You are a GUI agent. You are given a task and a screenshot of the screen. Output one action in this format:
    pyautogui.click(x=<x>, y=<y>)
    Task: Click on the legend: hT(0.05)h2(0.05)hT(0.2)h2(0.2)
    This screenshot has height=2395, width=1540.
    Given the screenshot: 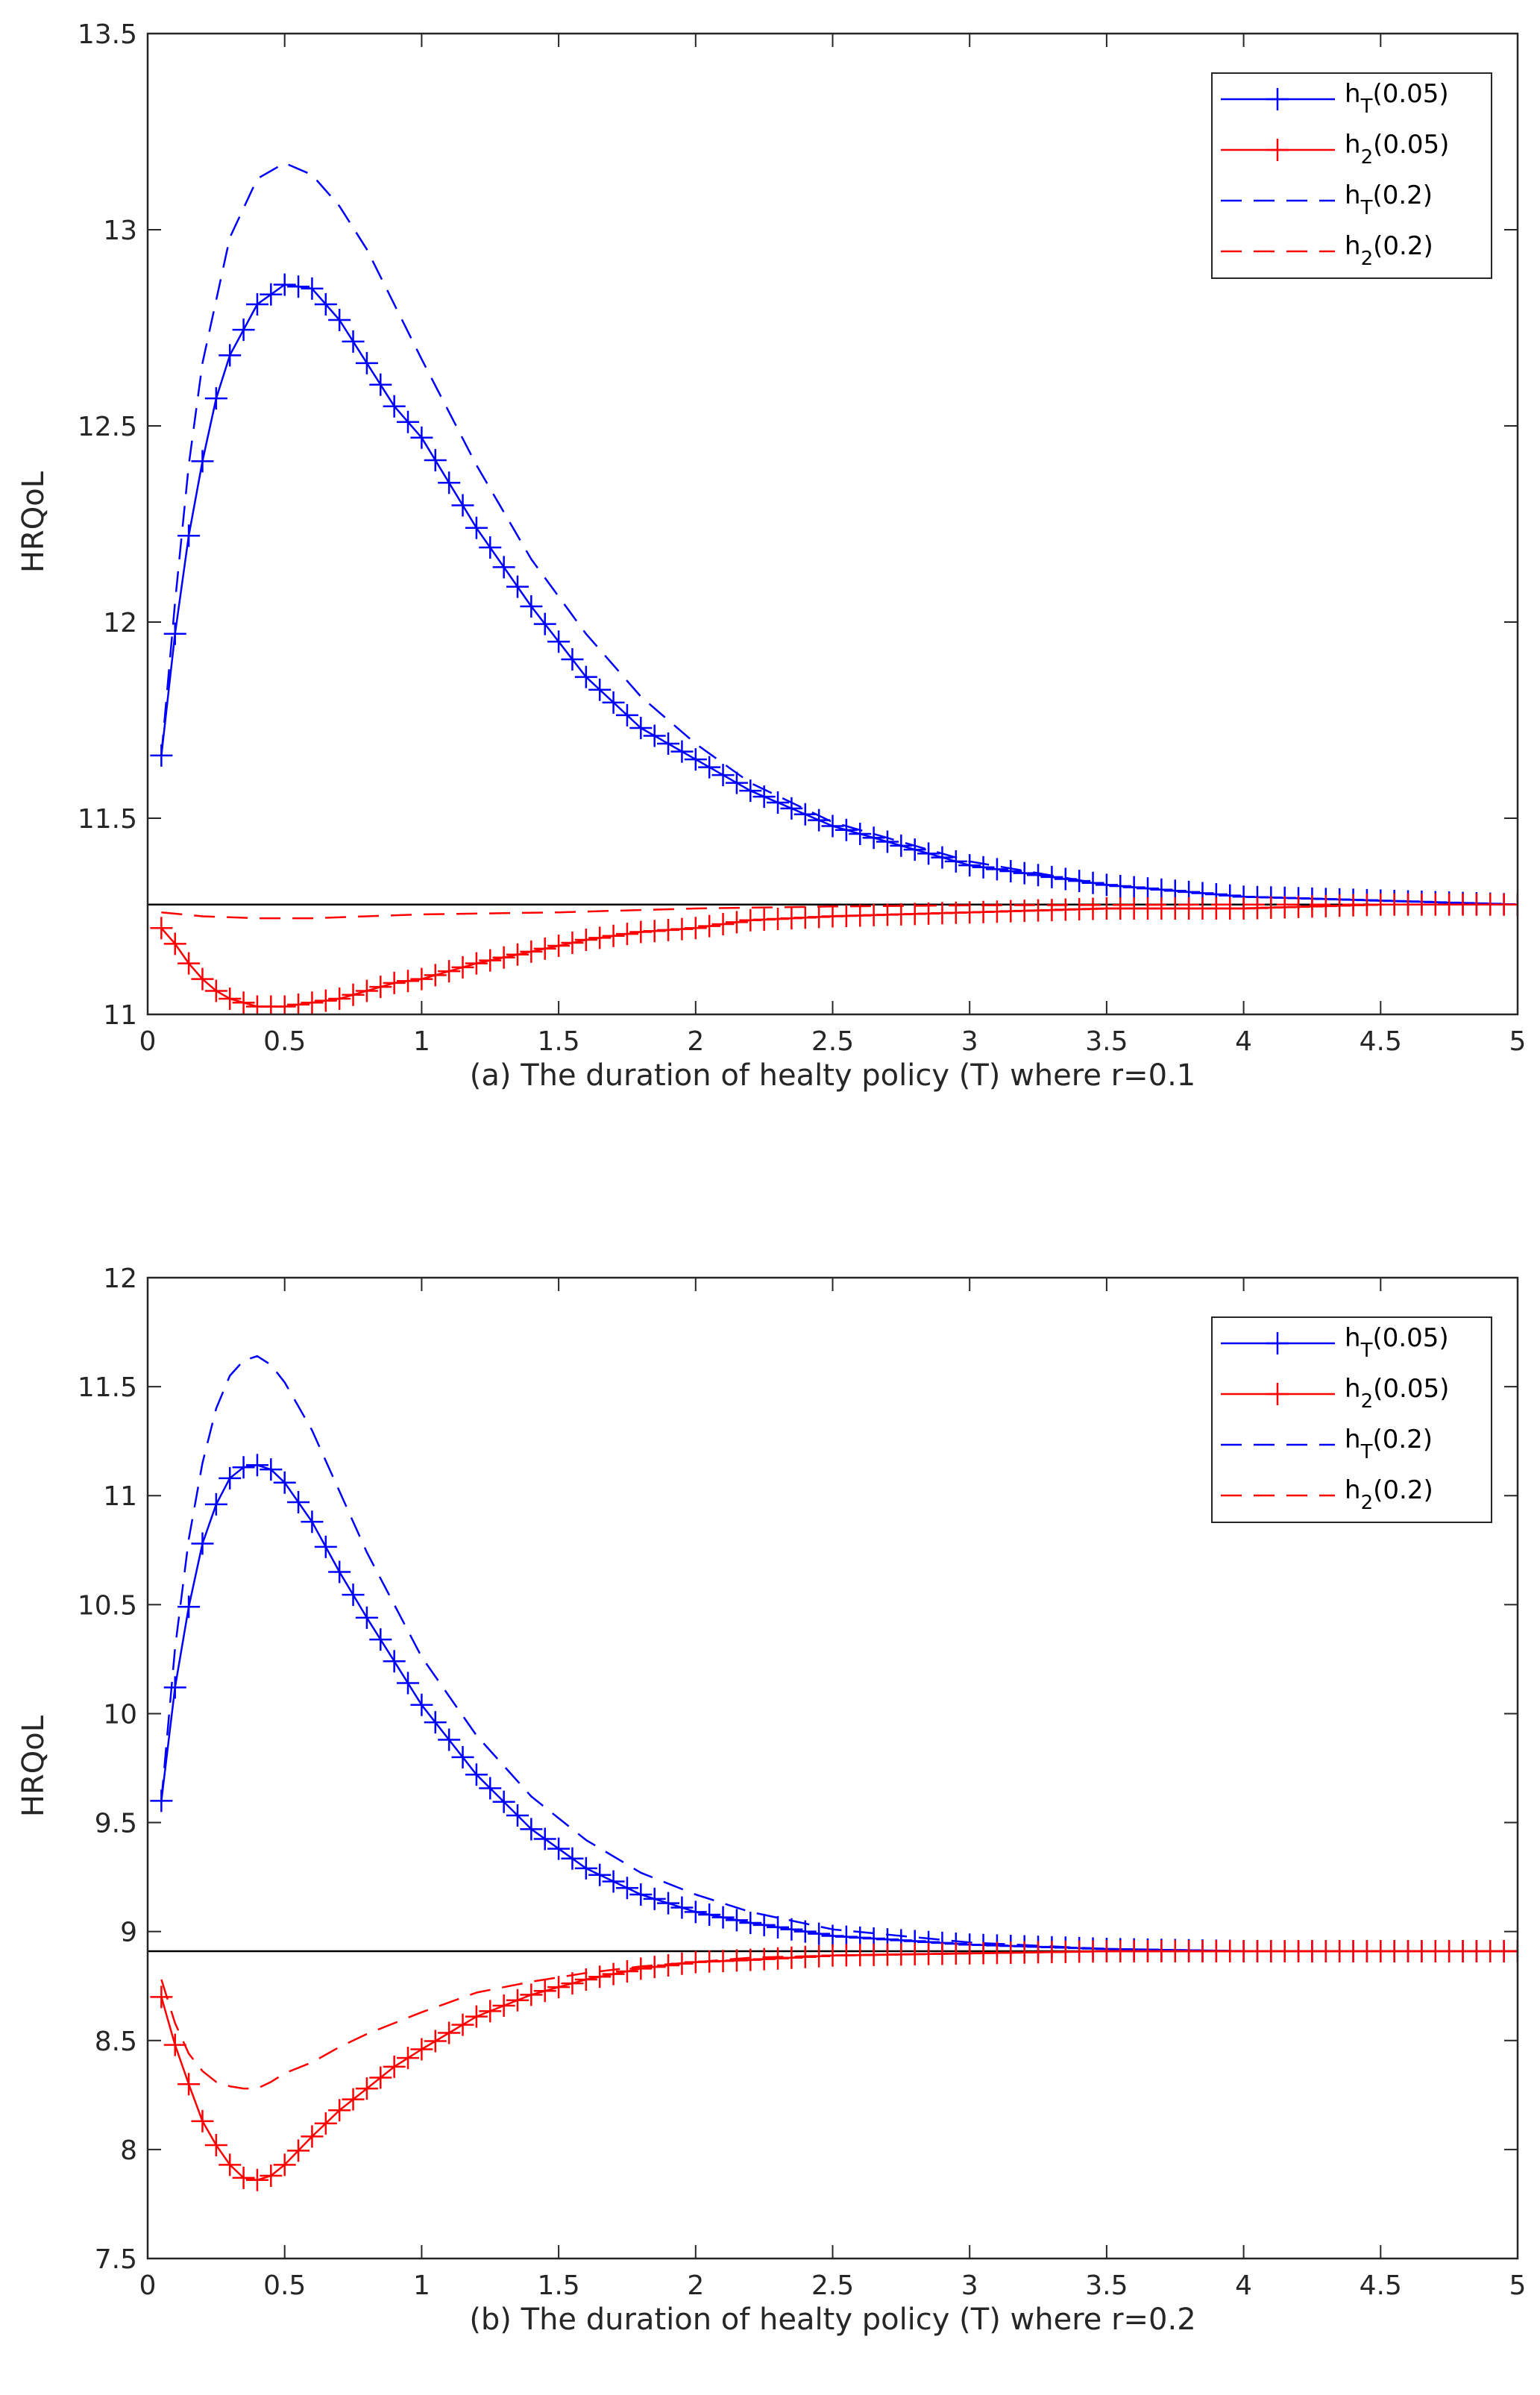 What is the action you would take?
    pyautogui.click(x=1351, y=175)
    